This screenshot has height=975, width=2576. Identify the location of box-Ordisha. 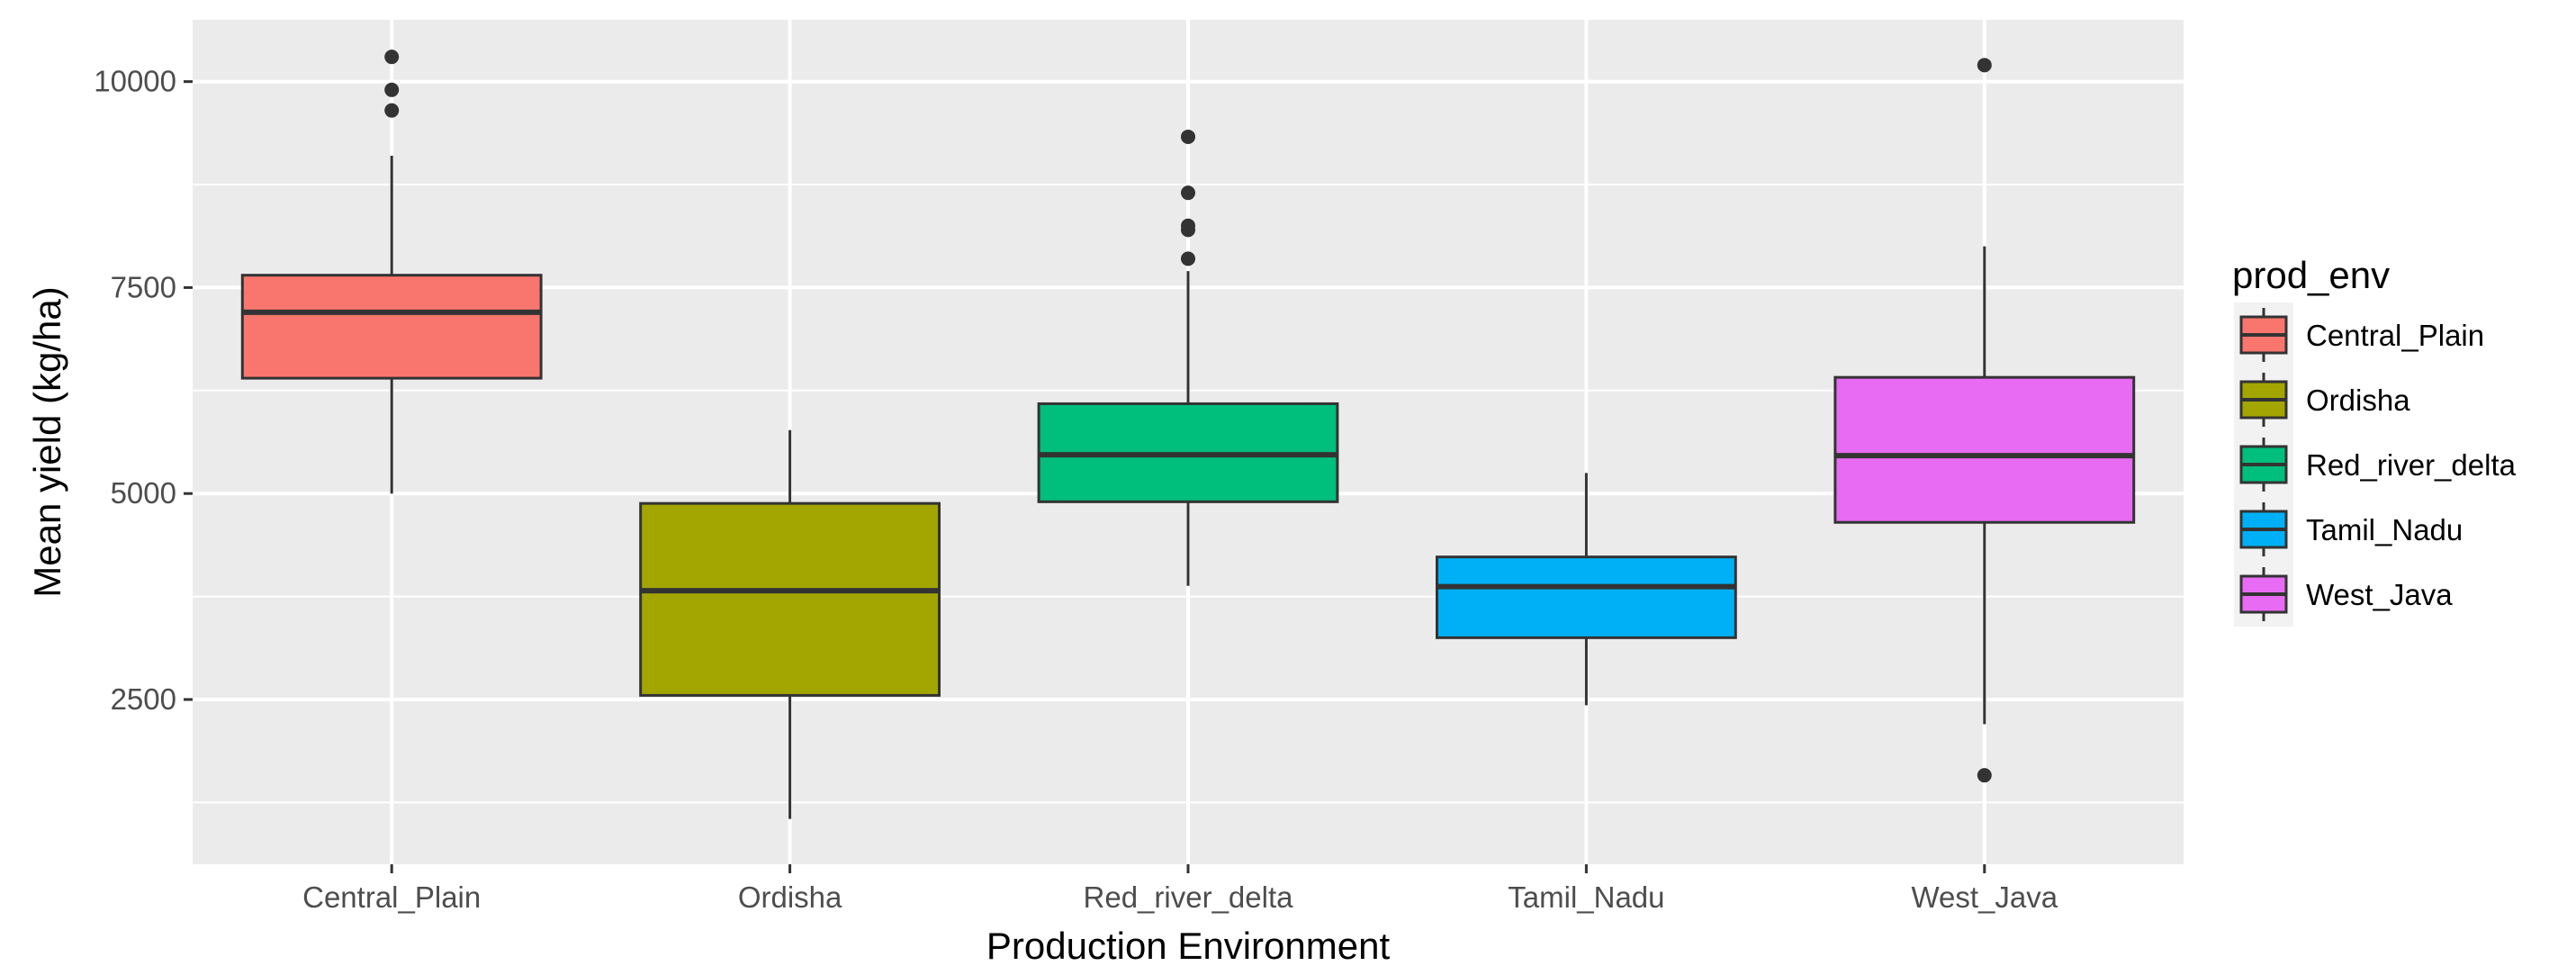
(790, 624).